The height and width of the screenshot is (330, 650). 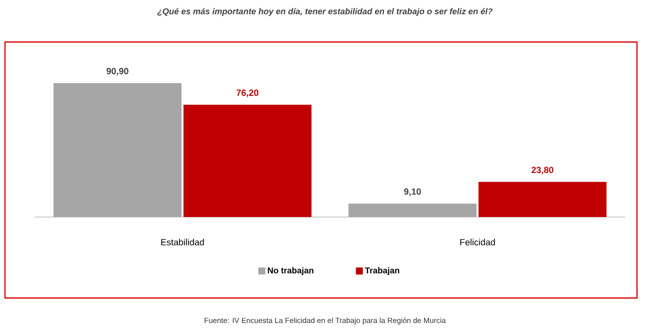 I want to click on data-label: 23,80, so click(x=543, y=170).